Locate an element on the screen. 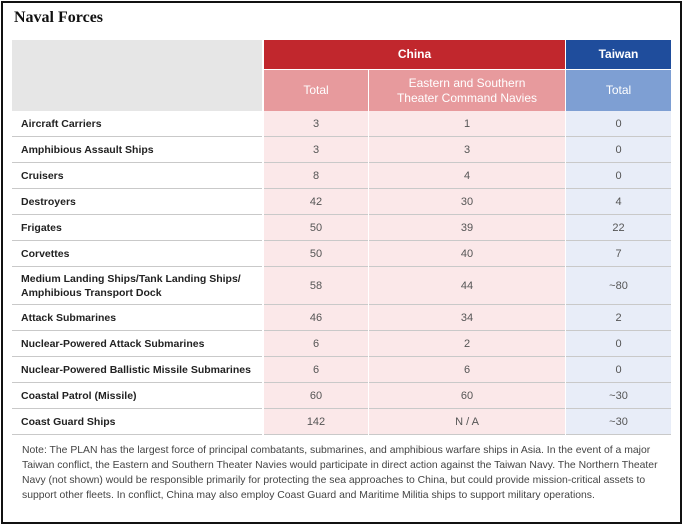  taiwan-header: Taiwan is located at coordinates (618, 54).